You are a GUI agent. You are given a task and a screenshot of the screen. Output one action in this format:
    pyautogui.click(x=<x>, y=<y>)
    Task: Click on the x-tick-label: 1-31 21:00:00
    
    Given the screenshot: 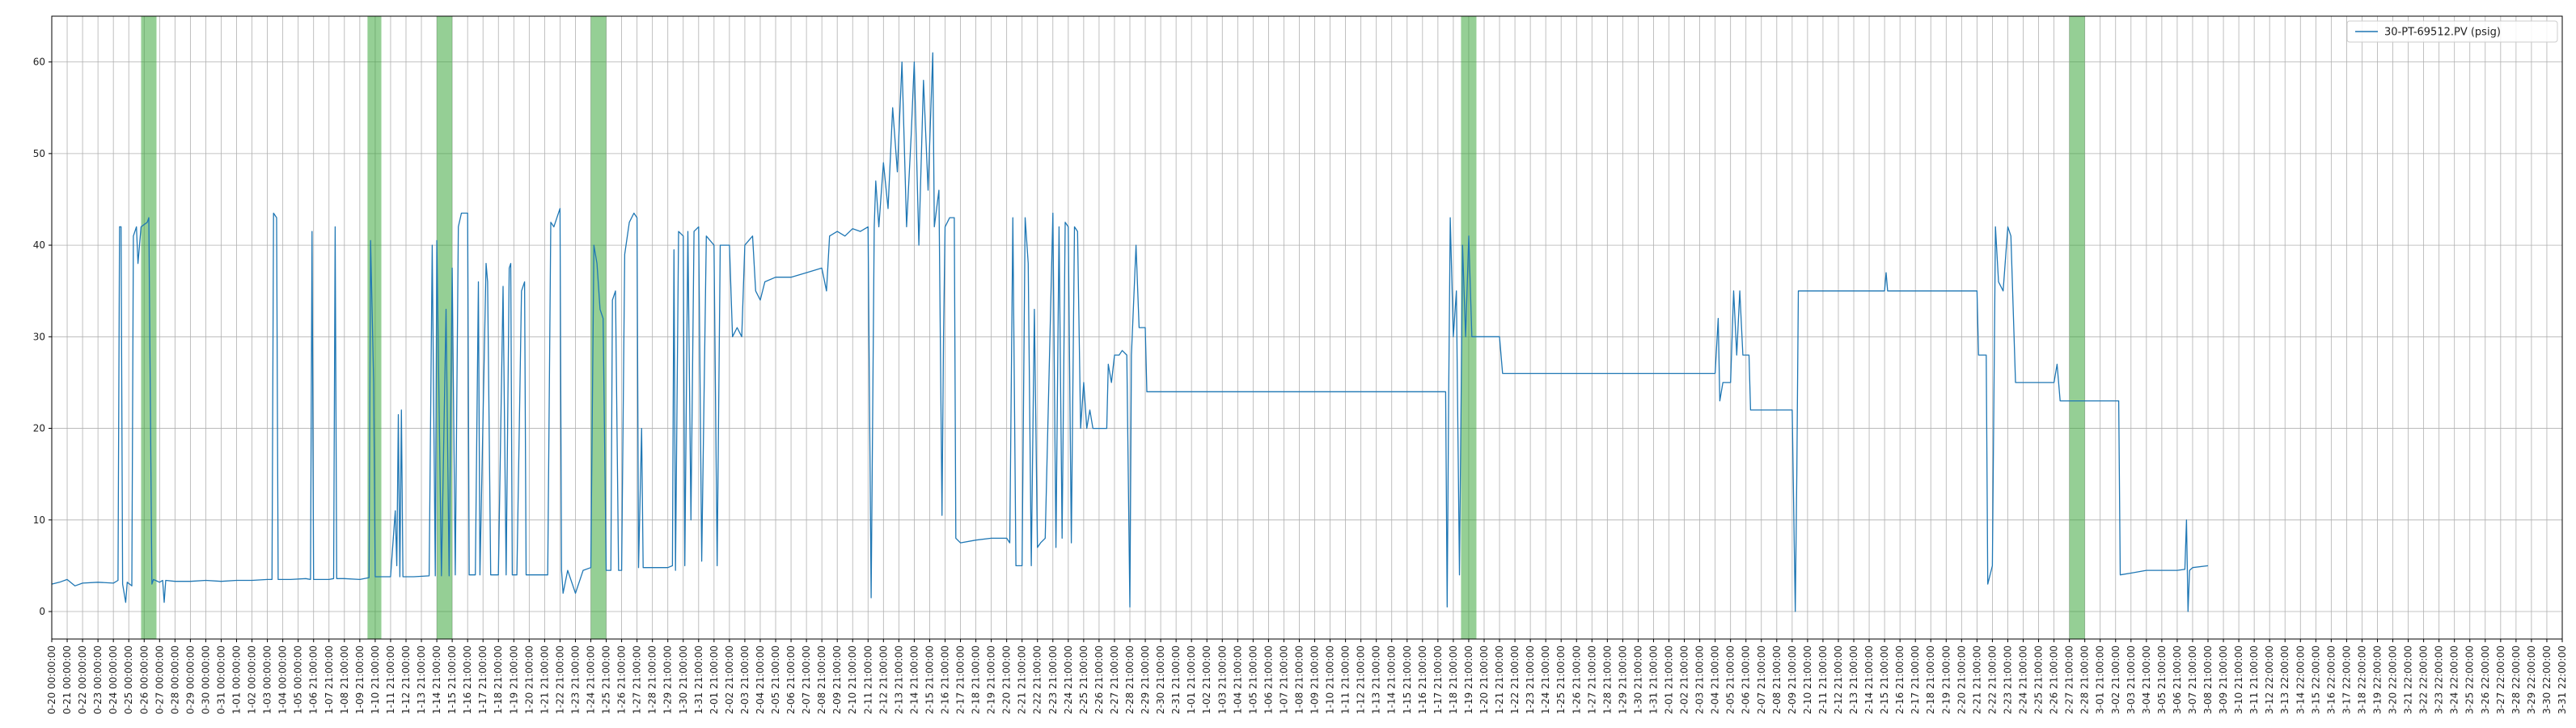 What is the action you would take?
    pyautogui.click(x=1654, y=680)
    